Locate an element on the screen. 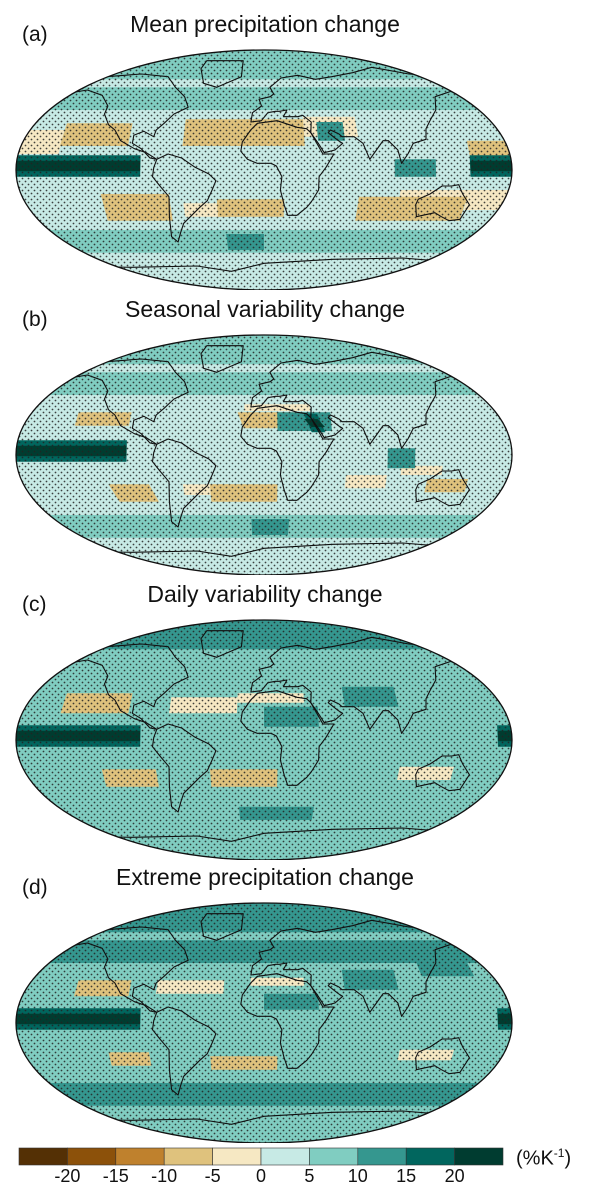 The height and width of the screenshot is (1197, 590). colorbar-tick-label: -5 is located at coordinates (212, 1176).